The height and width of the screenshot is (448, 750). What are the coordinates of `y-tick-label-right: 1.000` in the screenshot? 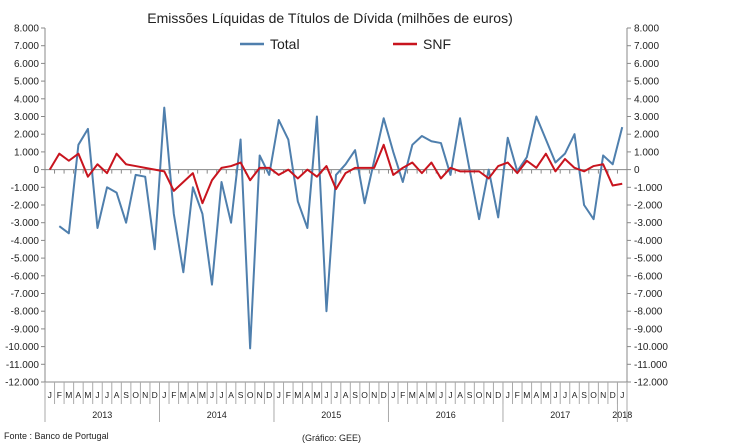 It's located at (646, 152).